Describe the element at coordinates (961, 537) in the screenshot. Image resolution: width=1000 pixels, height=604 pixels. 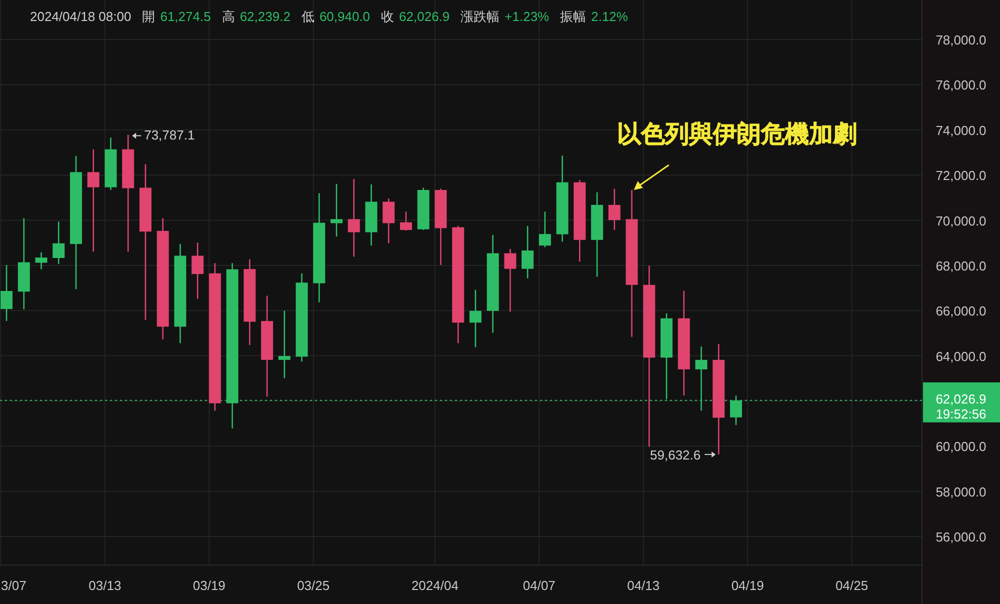
I see `y-tick-label: 56,000.0` at that location.